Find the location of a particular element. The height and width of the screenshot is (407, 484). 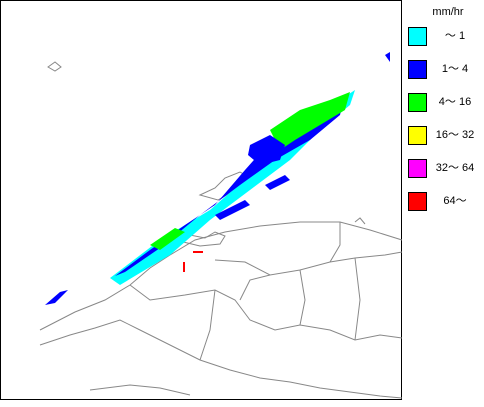

legend-label: 64～ is located at coordinates (454, 201).